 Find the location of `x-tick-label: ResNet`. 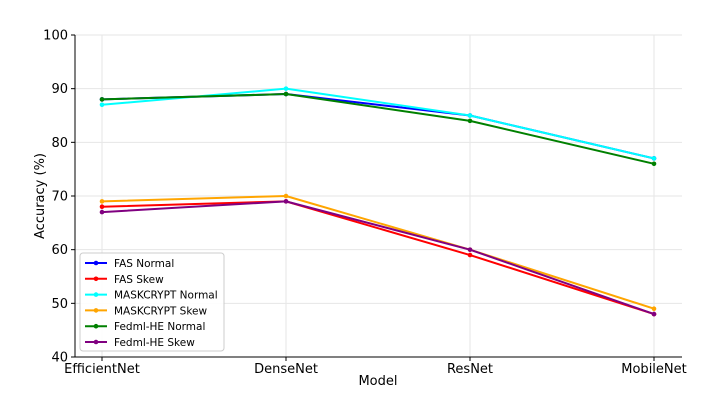

x-tick-label: ResNet is located at coordinates (470, 369).